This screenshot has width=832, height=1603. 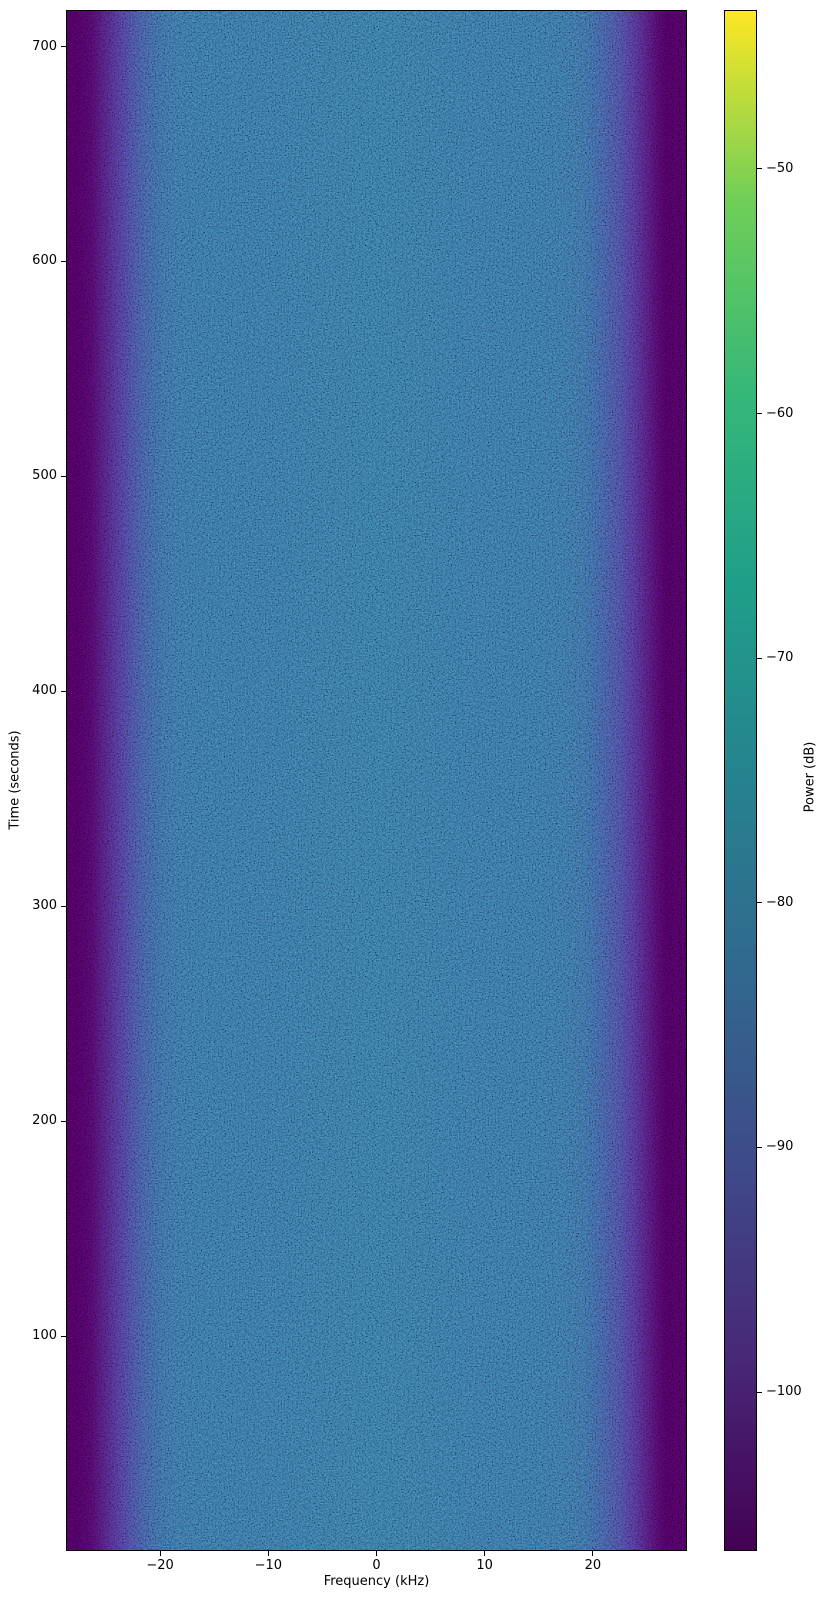 What do you see at coordinates (44, 46) in the screenshot?
I see `y-tick-label: 700` at bounding box center [44, 46].